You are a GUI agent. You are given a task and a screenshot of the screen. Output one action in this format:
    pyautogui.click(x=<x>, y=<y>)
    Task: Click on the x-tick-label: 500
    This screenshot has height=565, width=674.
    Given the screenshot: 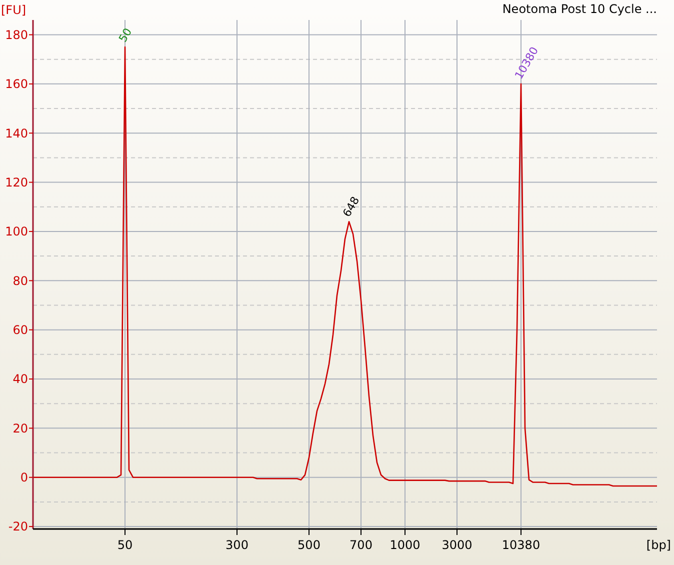 What is the action you would take?
    pyautogui.click(x=309, y=545)
    